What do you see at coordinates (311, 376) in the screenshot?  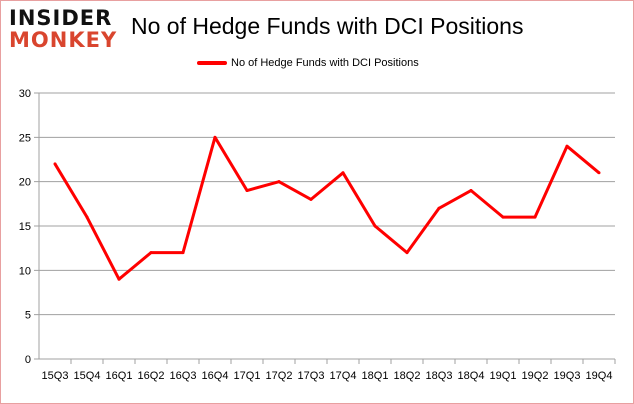 I see `x-tick-label: 17Q3` at bounding box center [311, 376].